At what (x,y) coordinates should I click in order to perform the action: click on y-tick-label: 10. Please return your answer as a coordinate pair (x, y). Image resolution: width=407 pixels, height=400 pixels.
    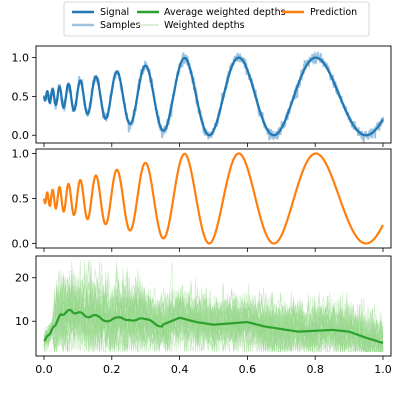
    Looking at the image, I should click on (22, 321).